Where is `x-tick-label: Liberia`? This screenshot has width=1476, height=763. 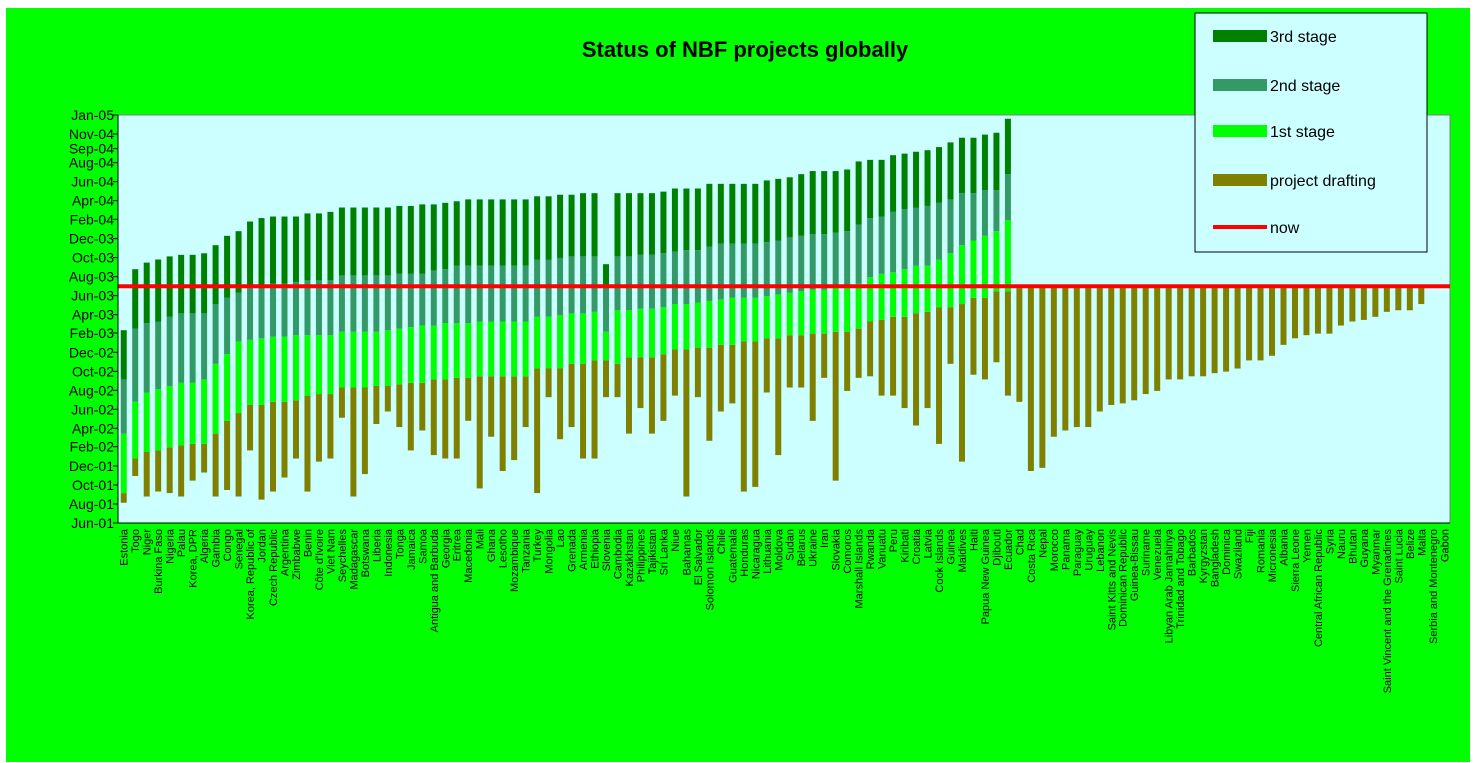
x-tick-label: Liberia is located at coordinates (377, 545).